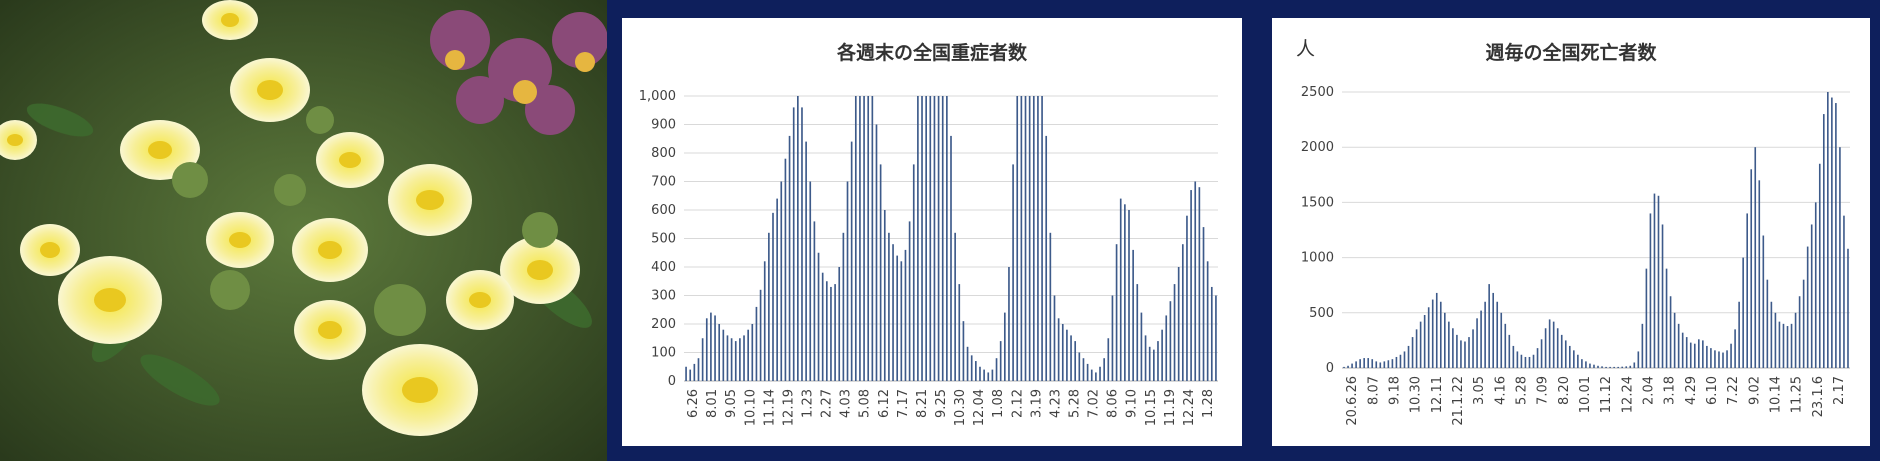 The height and width of the screenshot is (461, 1880). What do you see at coordinates (1394, 390) in the screenshot?
I see `x-tick-label: 9.18` at bounding box center [1394, 390].